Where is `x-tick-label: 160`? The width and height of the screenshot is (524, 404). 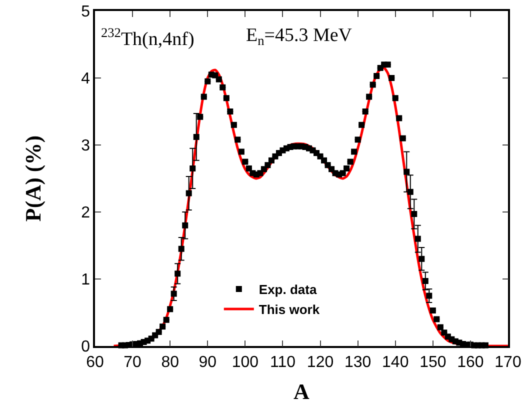
x-tick-label: 160 is located at coordinates (470, 362).